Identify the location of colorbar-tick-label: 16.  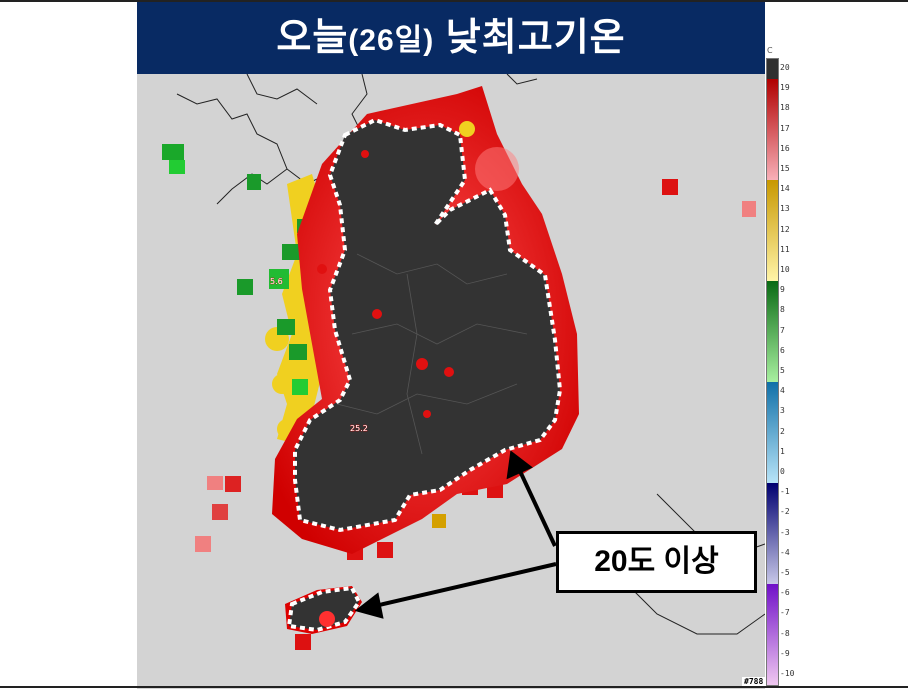
(785, 148).